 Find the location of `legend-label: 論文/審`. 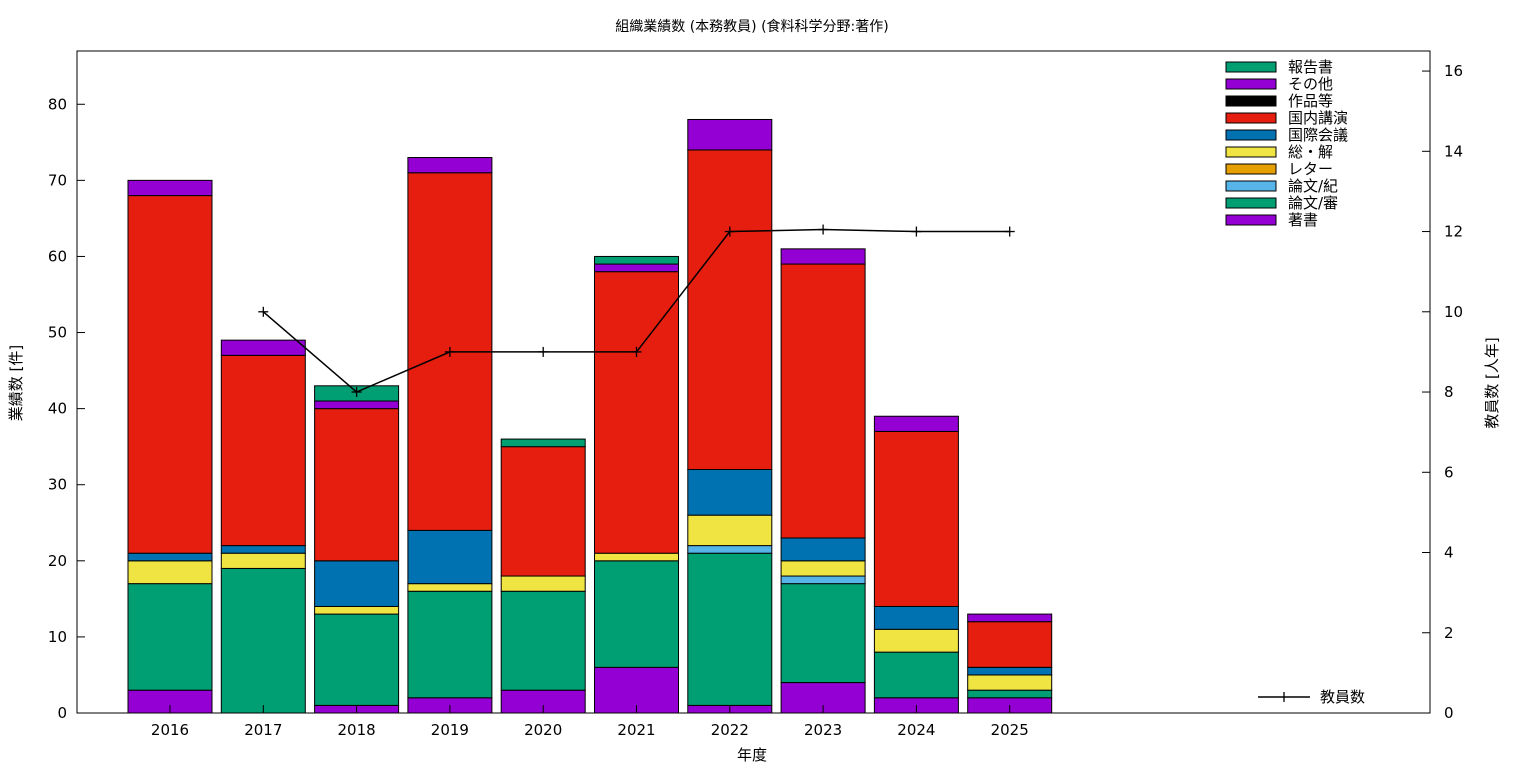

legend-label: 論文/審 is located at coordinates (1313, 203).